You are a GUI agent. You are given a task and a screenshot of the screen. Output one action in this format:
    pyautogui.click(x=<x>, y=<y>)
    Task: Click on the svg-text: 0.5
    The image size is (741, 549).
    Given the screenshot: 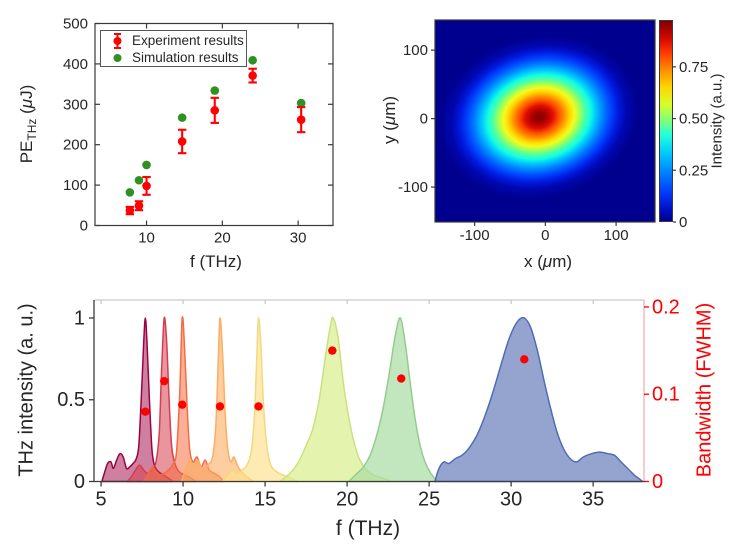 What is the action you would take?
    pyautogui.click(x=71, y=400)
    